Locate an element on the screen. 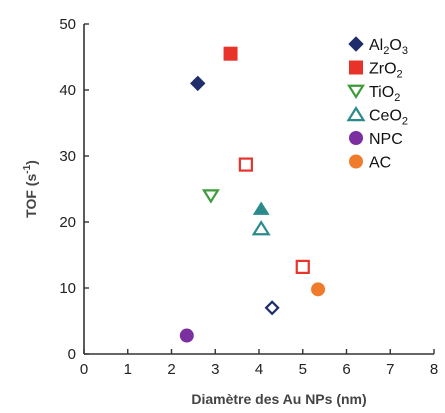  legend-marker-tio2 is located at coordinates (356, 92).